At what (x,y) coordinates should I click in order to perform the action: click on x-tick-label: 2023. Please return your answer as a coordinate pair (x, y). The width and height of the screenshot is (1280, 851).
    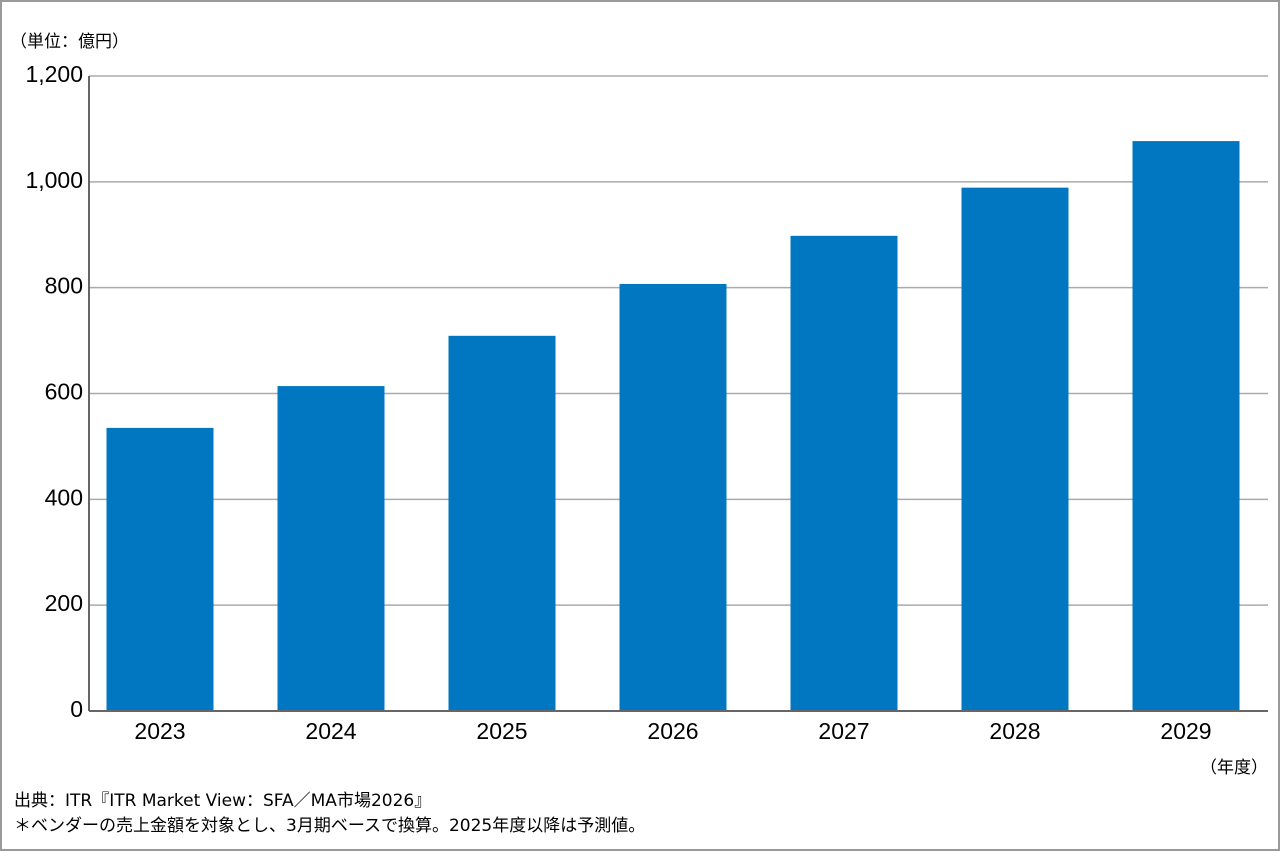
    Looking at the image, I should click on (159, 731).